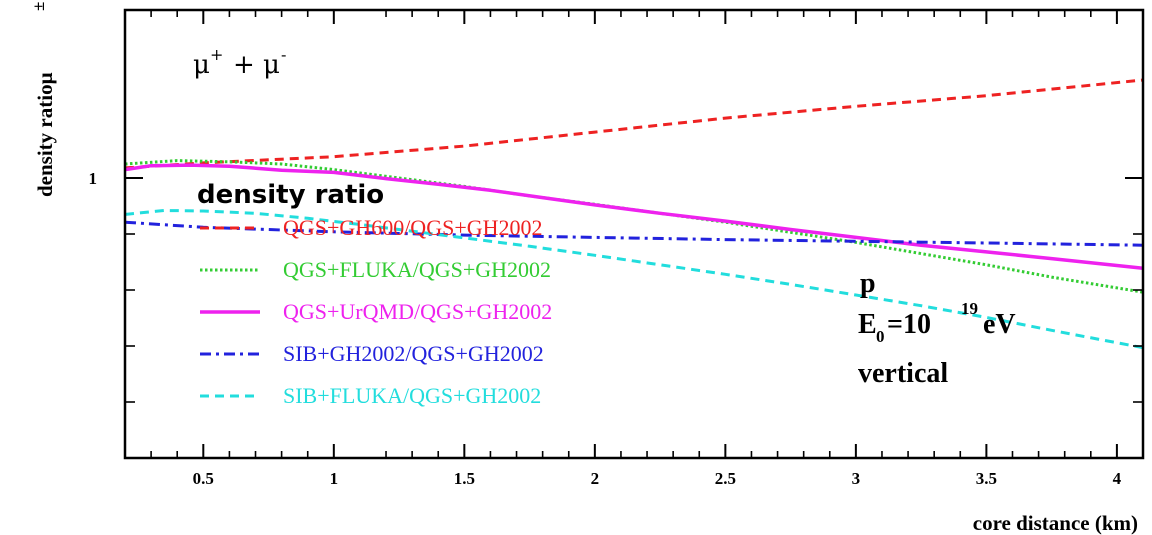 Image resolution: width=1152 pixels, height=535 pixels. I want to click on x-tick-label: 0.5, so click(203, 478).